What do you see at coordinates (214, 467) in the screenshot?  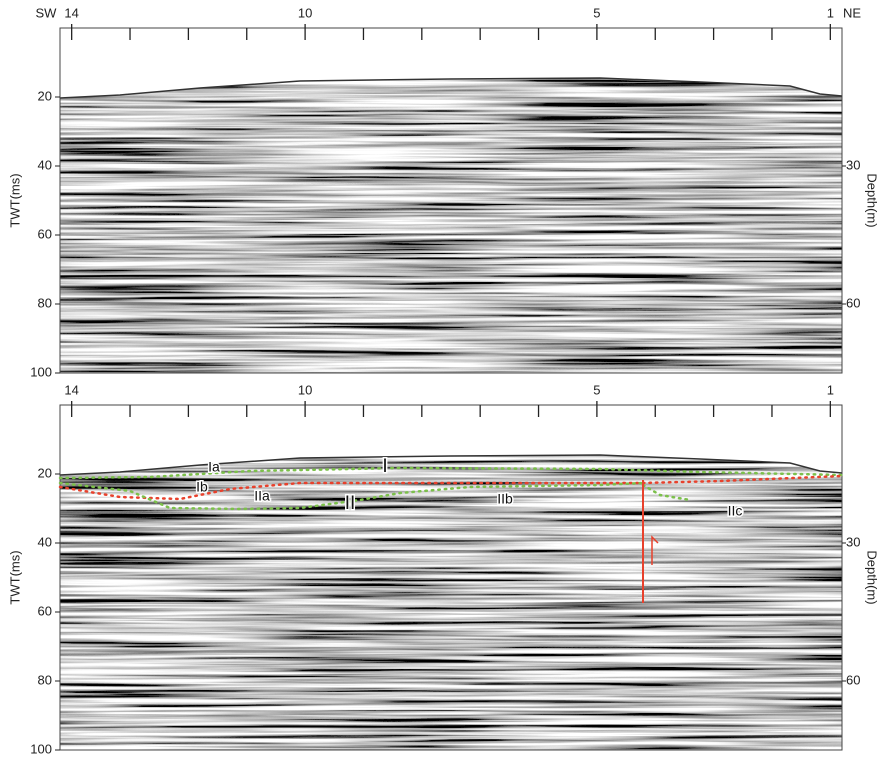 I see `unit-label: Ia` at bounding box center [214, 467].